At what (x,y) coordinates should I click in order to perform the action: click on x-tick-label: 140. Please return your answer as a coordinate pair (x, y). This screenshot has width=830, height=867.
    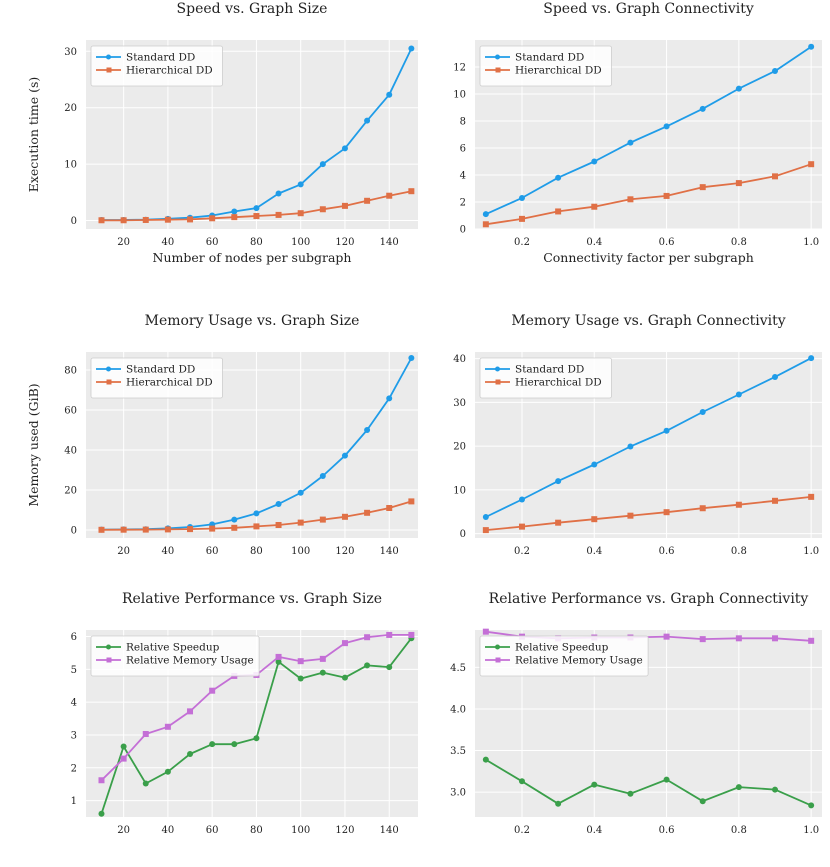
    Looking at the image, I should click on (389, 242).